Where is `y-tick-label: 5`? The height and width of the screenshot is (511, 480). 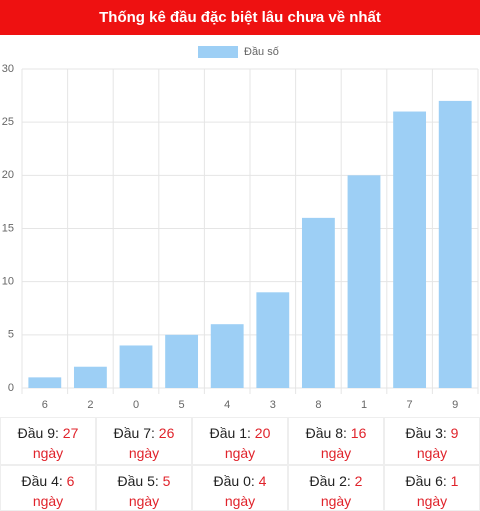
y-tick-label: 5 is located at coordinates (11, 335).